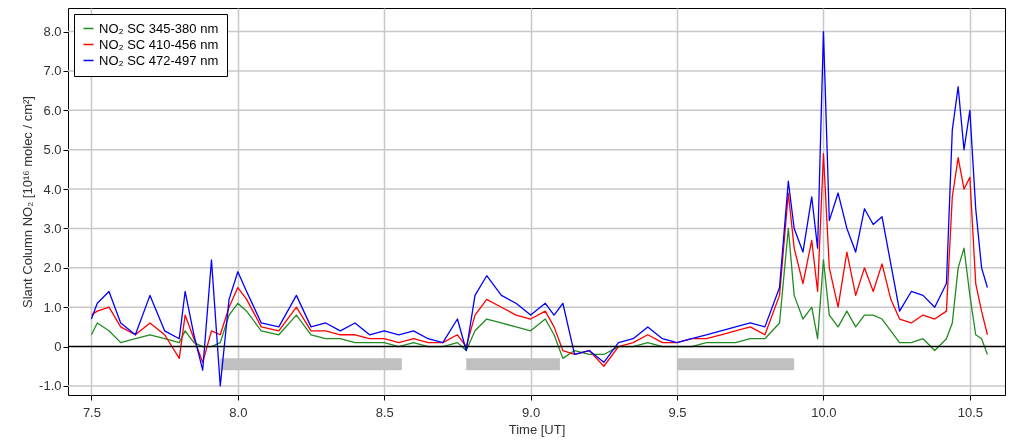  Describe the element at coordinates (159, 28) in the screenshot. I see `legend-label: NO₂ SC 345-380 nm` at that location.